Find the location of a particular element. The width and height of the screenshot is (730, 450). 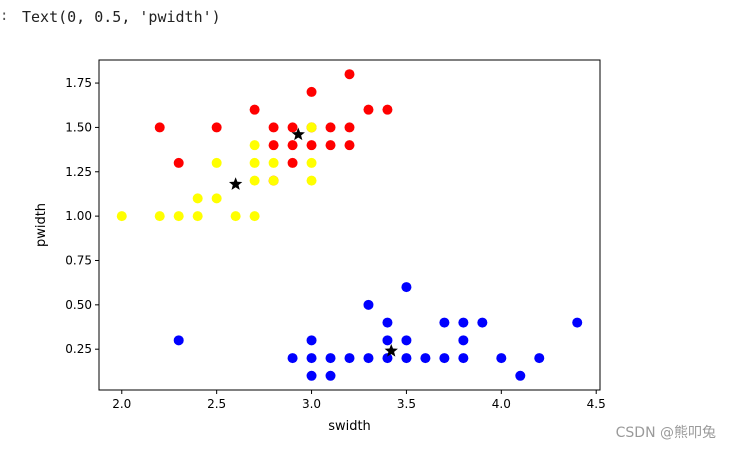

y-tick-label: 1.25 is located at coordinates (78, 172).